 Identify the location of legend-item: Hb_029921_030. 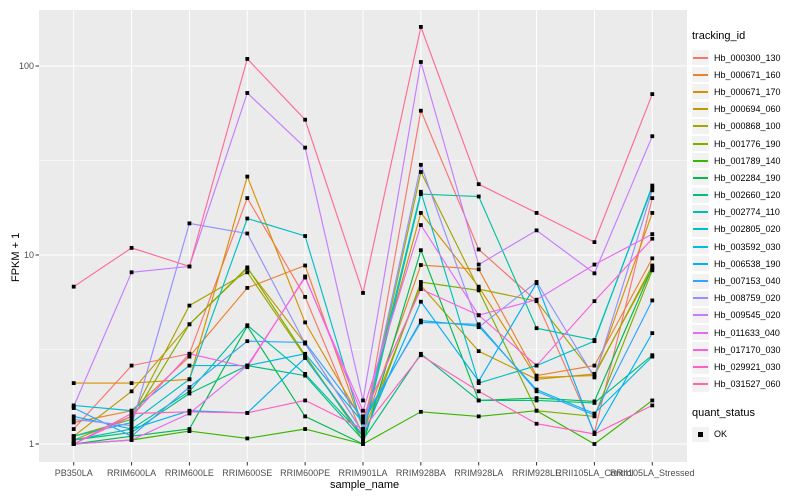
(746, 366).